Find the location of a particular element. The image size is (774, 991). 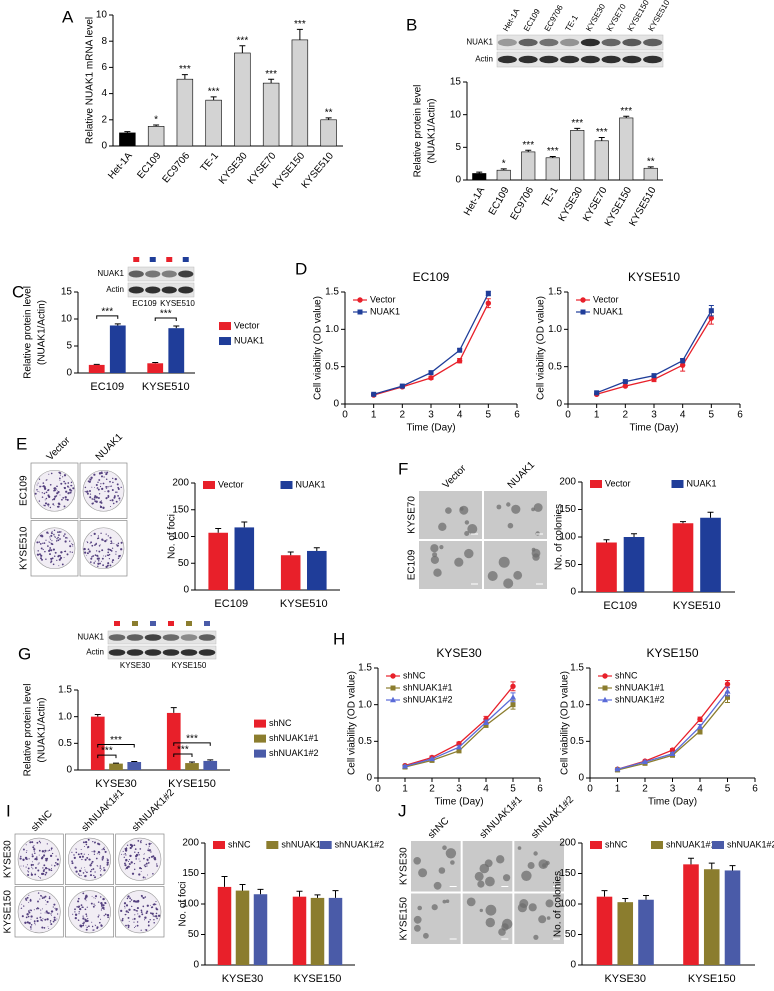

significance-label: ** is located at coordinates (329, 112).